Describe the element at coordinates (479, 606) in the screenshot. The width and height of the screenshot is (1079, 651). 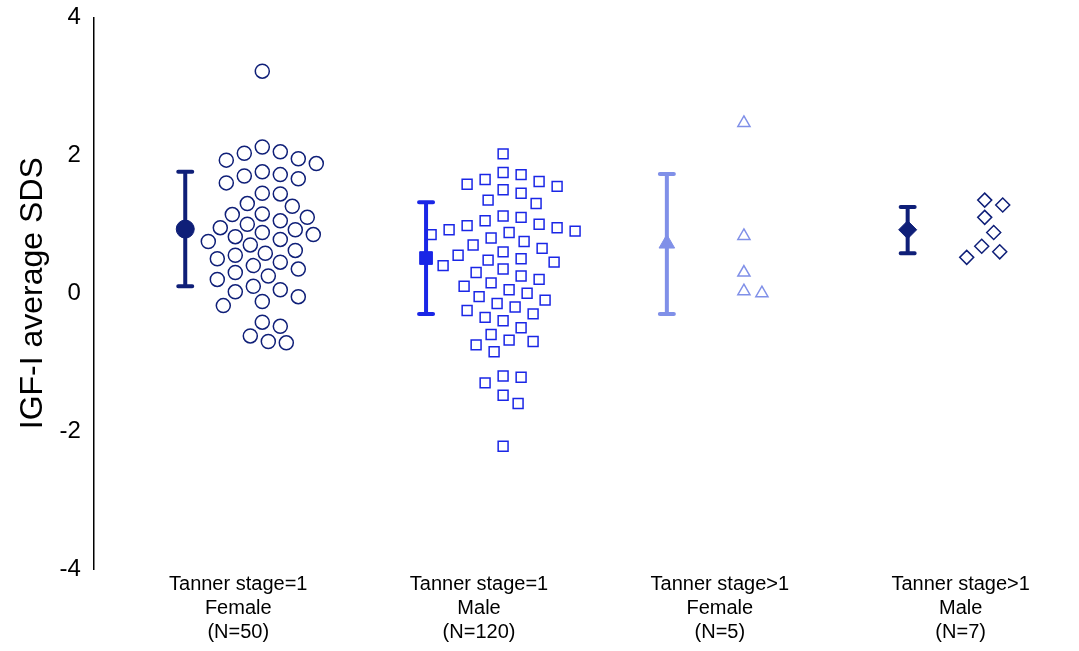
I see `x-tick-label: Tanner stage=1 Male (N=120)` at that location.